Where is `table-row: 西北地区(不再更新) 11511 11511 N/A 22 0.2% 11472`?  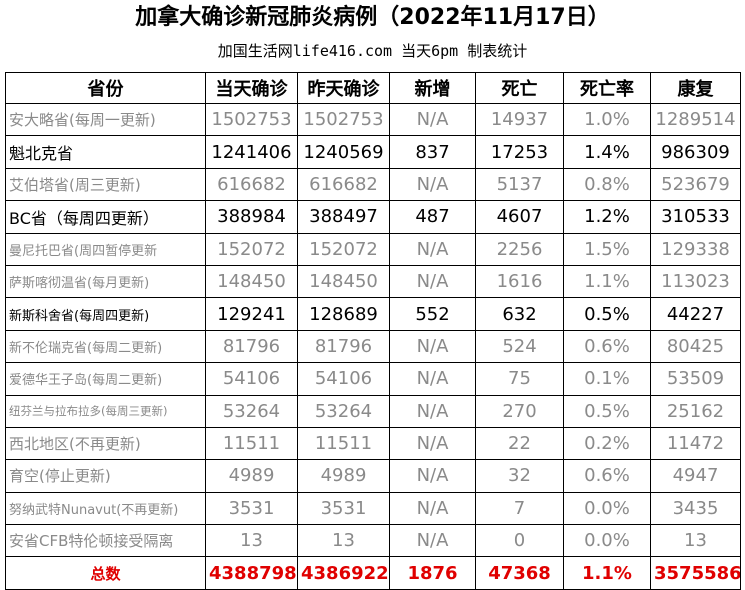 table-row: 西北地区(不再更新) 11511 11511 N/A 22 0.2% 11472 is located at coordinates (373, 443).